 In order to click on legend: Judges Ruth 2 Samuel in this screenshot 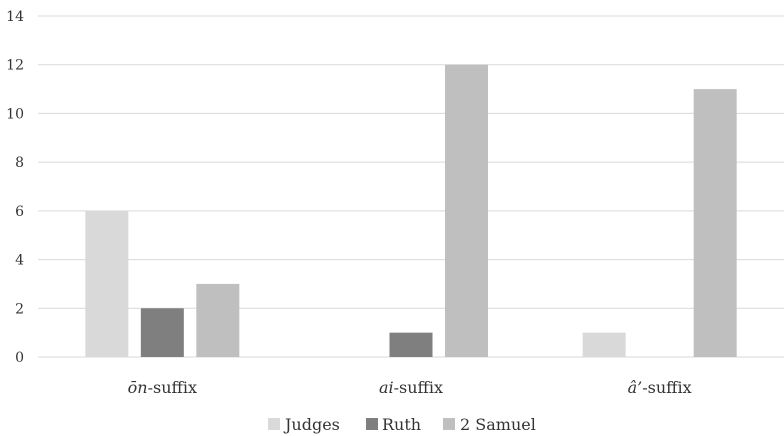, I will do `click(402, 424)`.